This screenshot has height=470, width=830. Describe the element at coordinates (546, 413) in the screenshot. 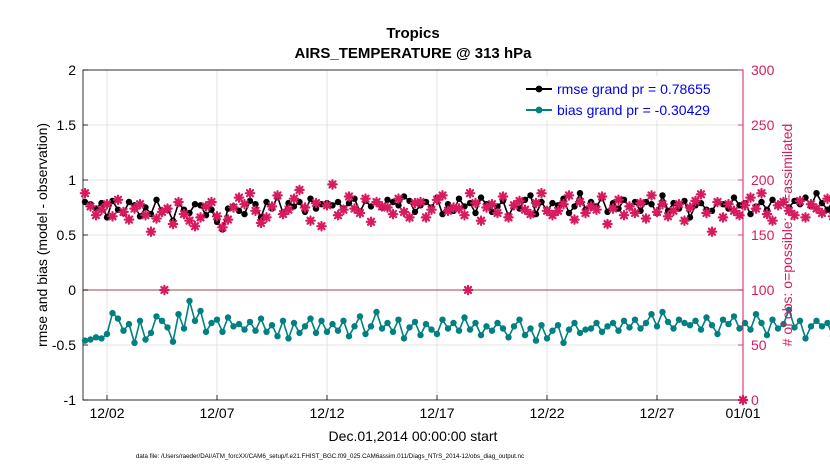

I see `x-tick-label: 12/22` at that location.